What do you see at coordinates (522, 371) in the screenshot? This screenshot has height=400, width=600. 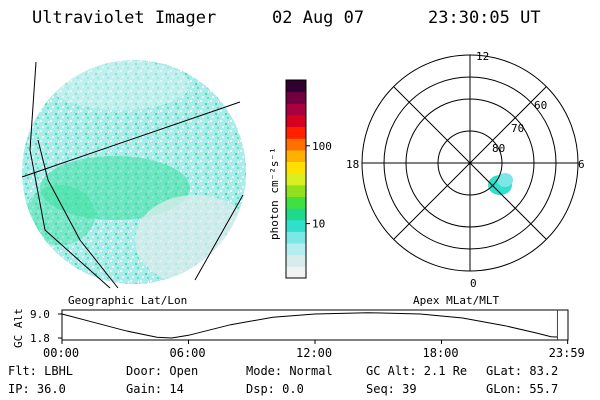 I see `glat-info: GLat: 83.2` at bounding box center [522, 371].